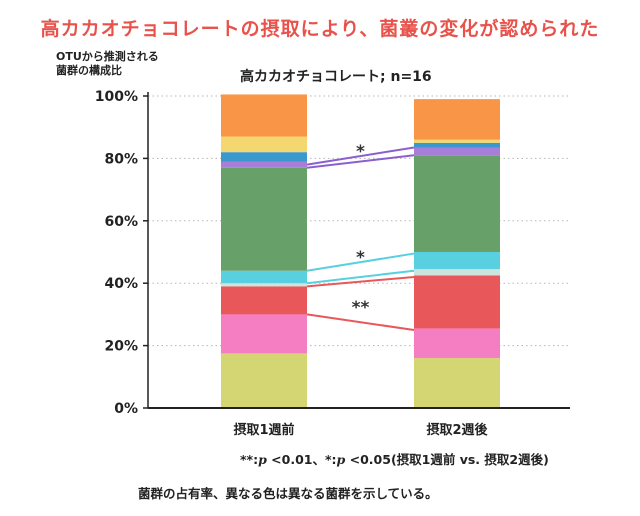 This screenshot has width=640, height=516. Describe the element at coordinates (121, 347) in the screenshot. I see `y-tick-label: 20%` at that location.